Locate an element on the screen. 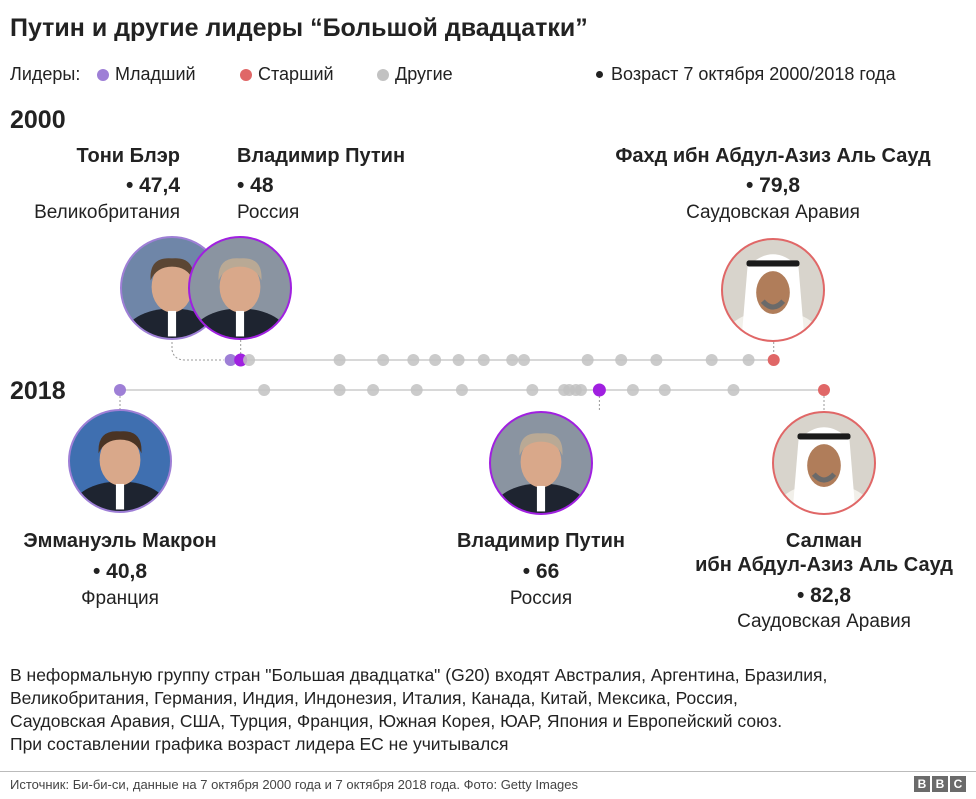  legend-youngest: Младший is located at coordinates (146, 74).